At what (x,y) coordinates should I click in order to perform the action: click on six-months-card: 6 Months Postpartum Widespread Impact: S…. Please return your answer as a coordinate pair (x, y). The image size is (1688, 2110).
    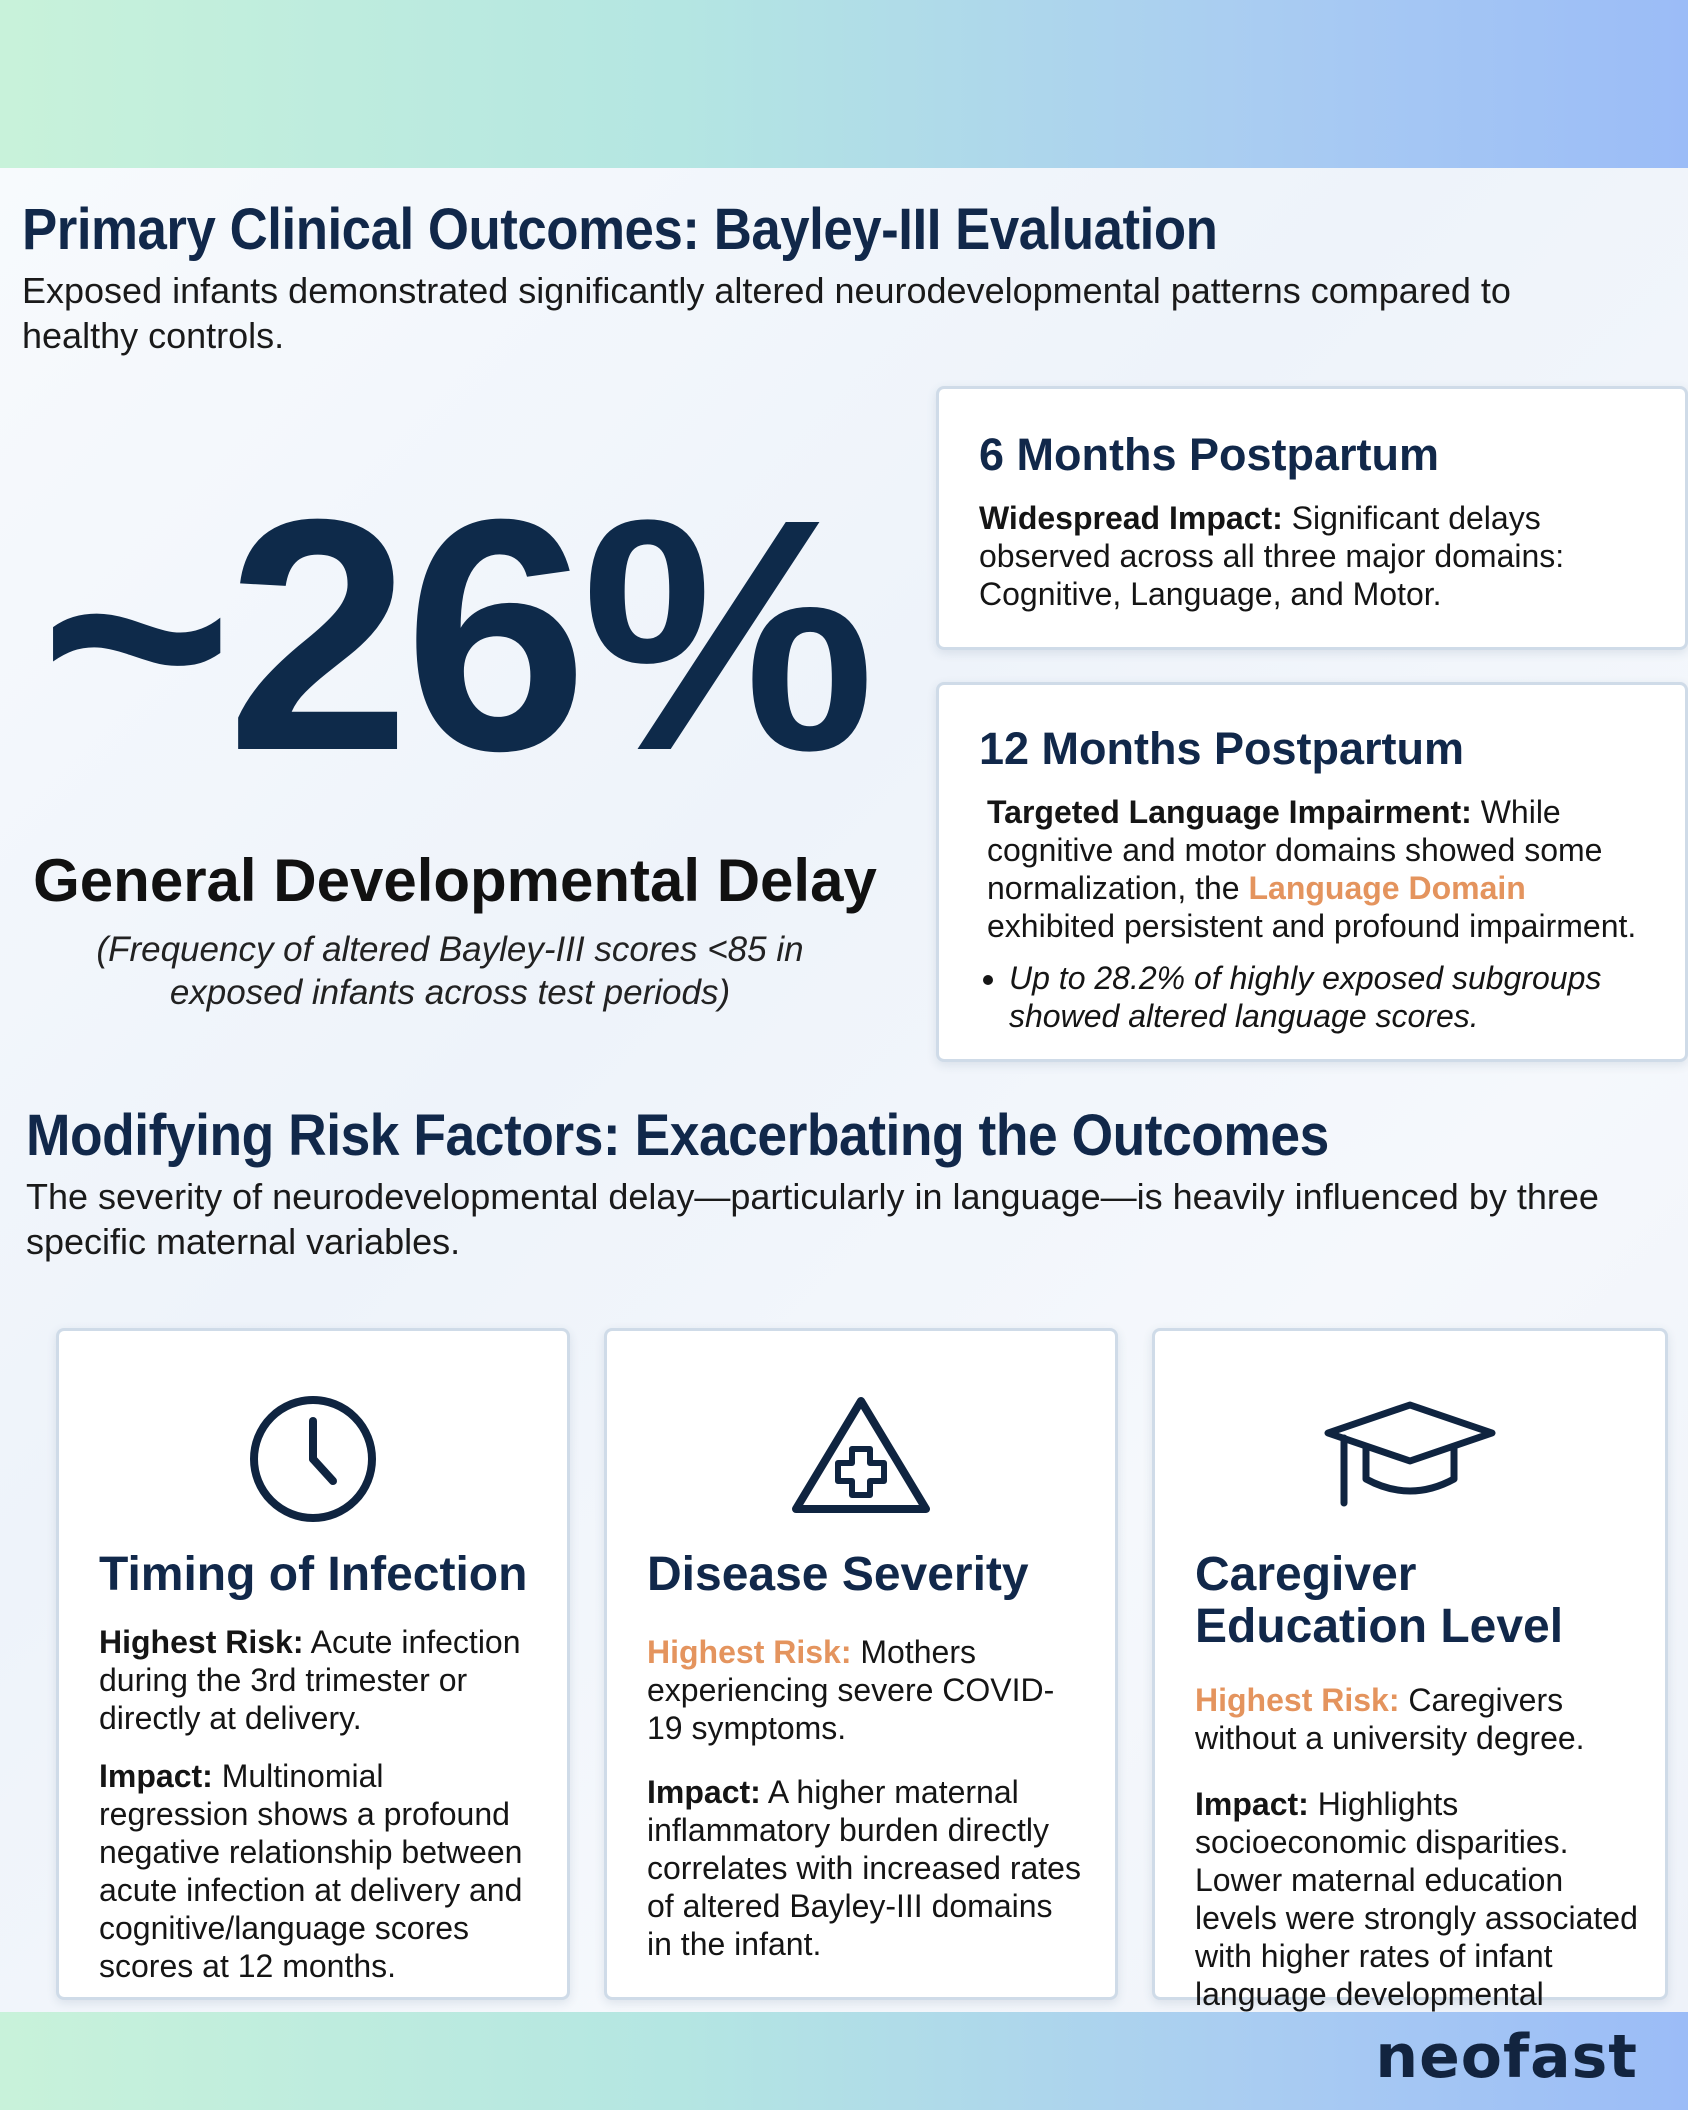
    Looking at the image, I should click on (1312, 518).